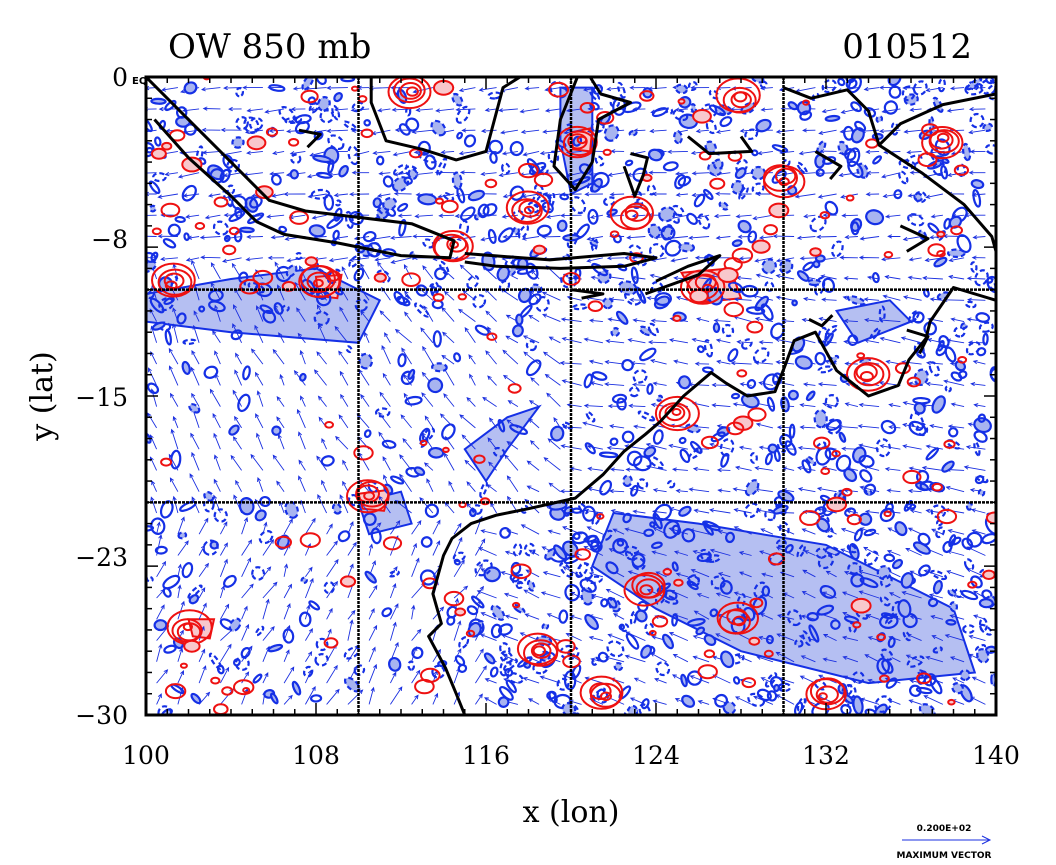  Describe the element at coordinates (986, 840) in the screenshot. I see `vector-legend-arrowhead` at that location.